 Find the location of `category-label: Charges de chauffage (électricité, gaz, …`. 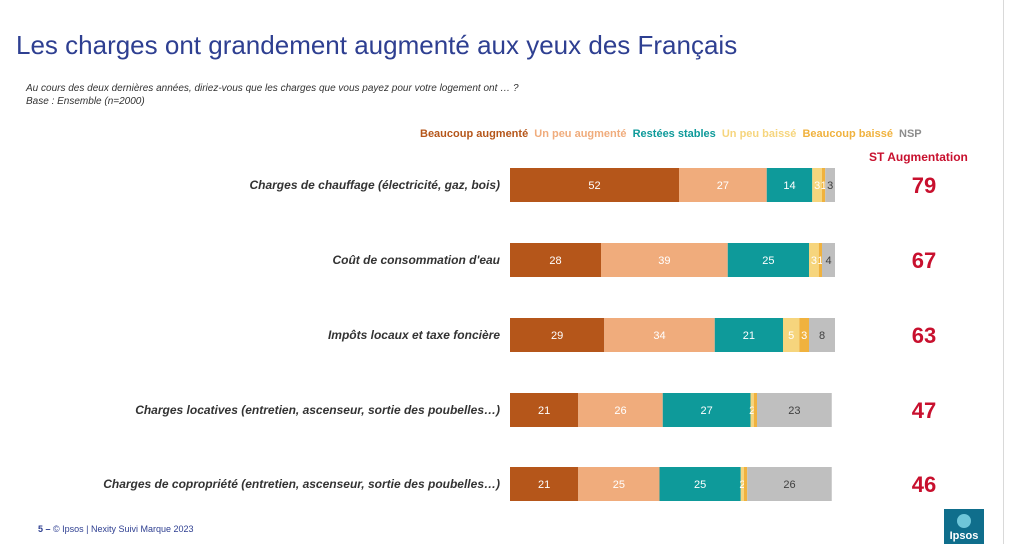

category-label: Charges de chauffage (électricité, gaz, … is located at coordinates (374, 185).